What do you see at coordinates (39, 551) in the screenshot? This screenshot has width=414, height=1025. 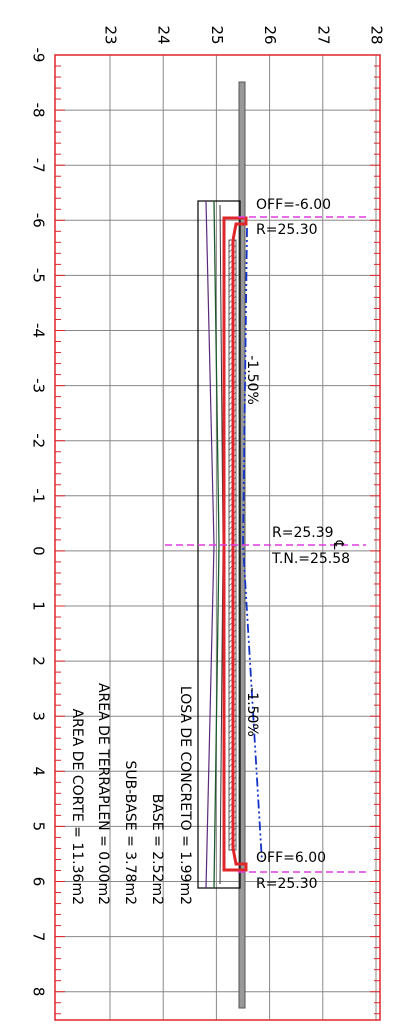 I see `offset-label: 0` at bounding box center [39, 551].